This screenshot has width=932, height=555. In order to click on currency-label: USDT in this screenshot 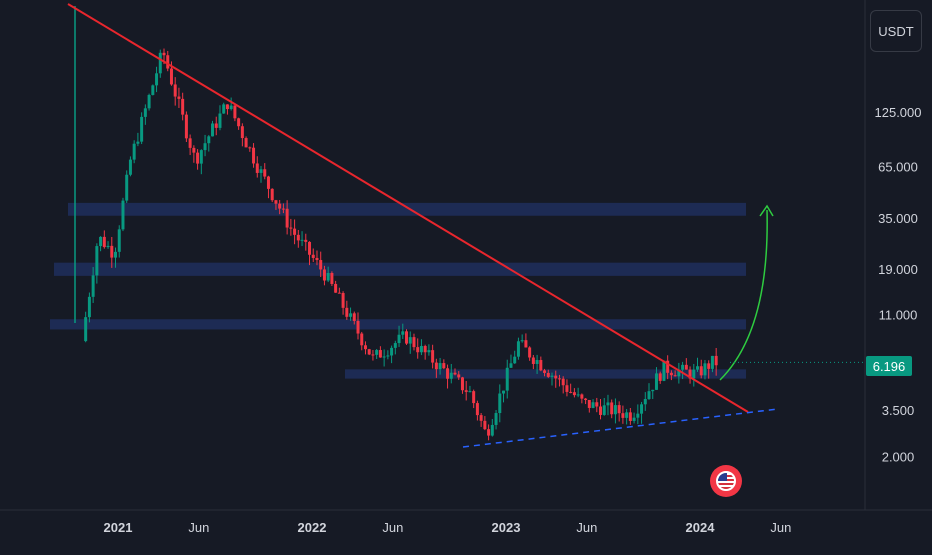, I will do `click(896, 31)`.